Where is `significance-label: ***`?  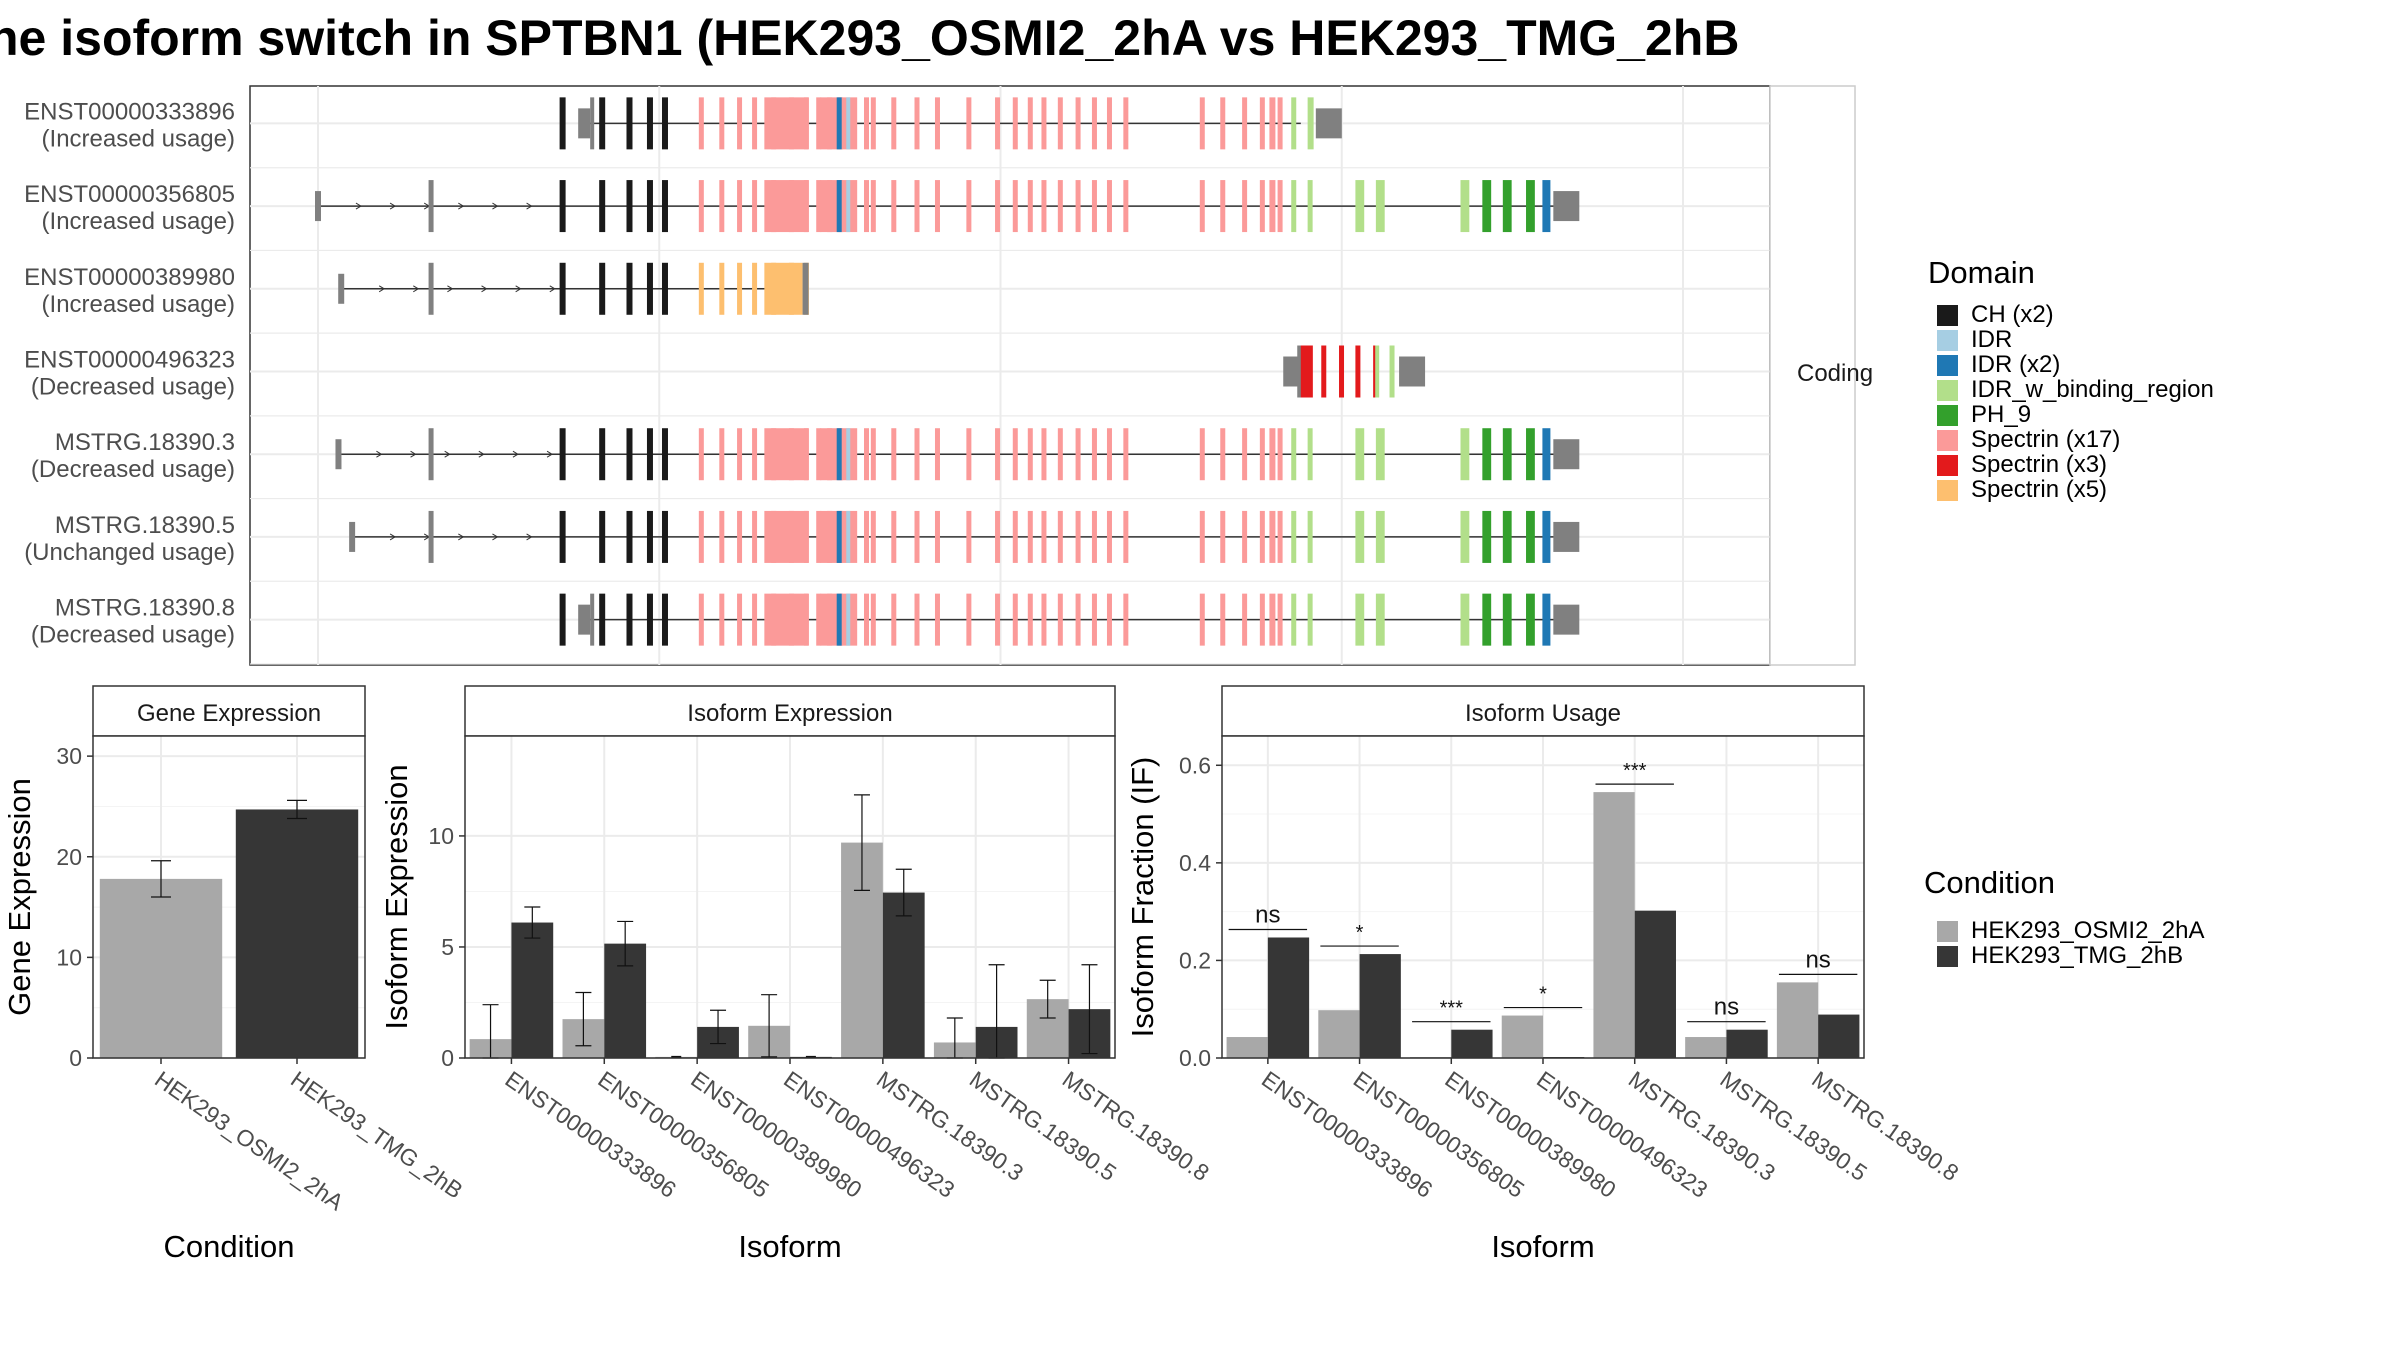 significance-label: *** is located at coordinates (1452, 1009).